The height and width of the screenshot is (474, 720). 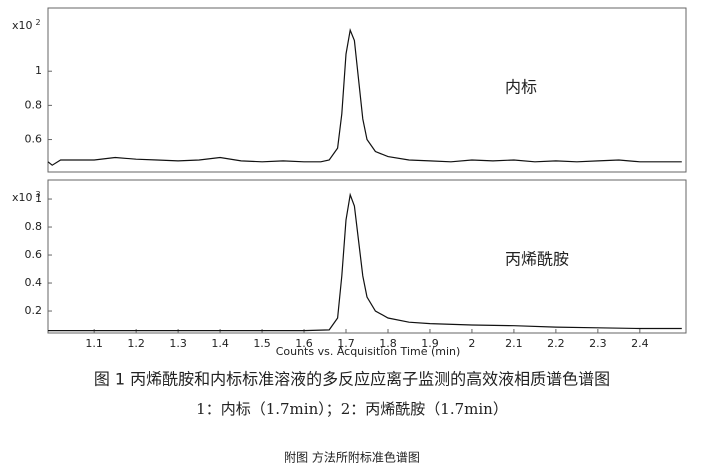 What do you see at coordinates (471, 343) in the screenshot?
I see `x-tick-label: 2` at bounding box center [471, 343].